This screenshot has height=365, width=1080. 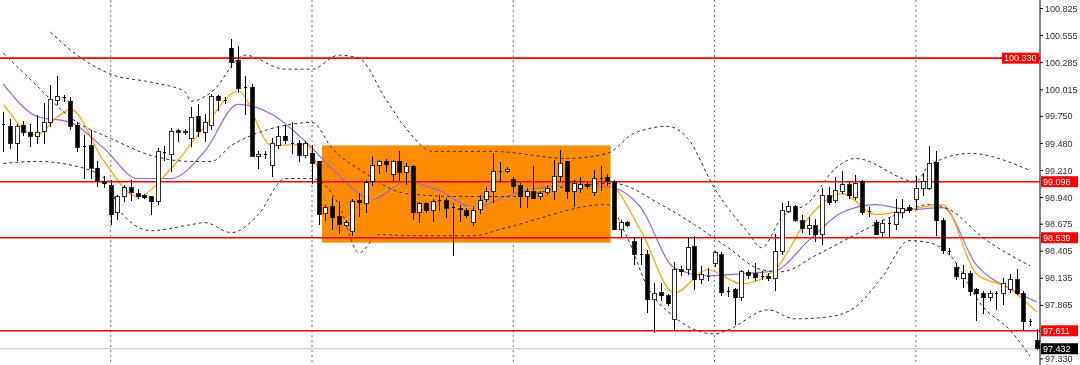 What do you see at coordinates (1020, 58) in the screenshot?
I see `ref-line-label: 100.330` at bounding box center [1020, 58].